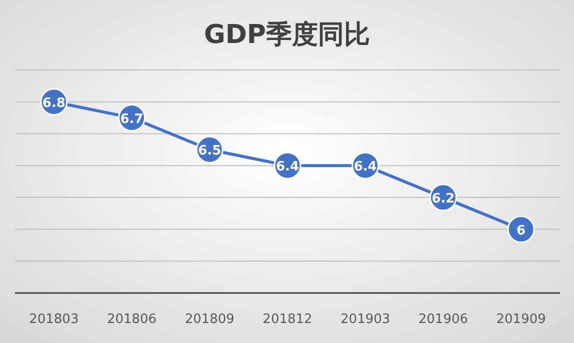  Describe the element at coordinates (521, 319) in the screenshot. I see `x-tick-label: 201909` at that location.